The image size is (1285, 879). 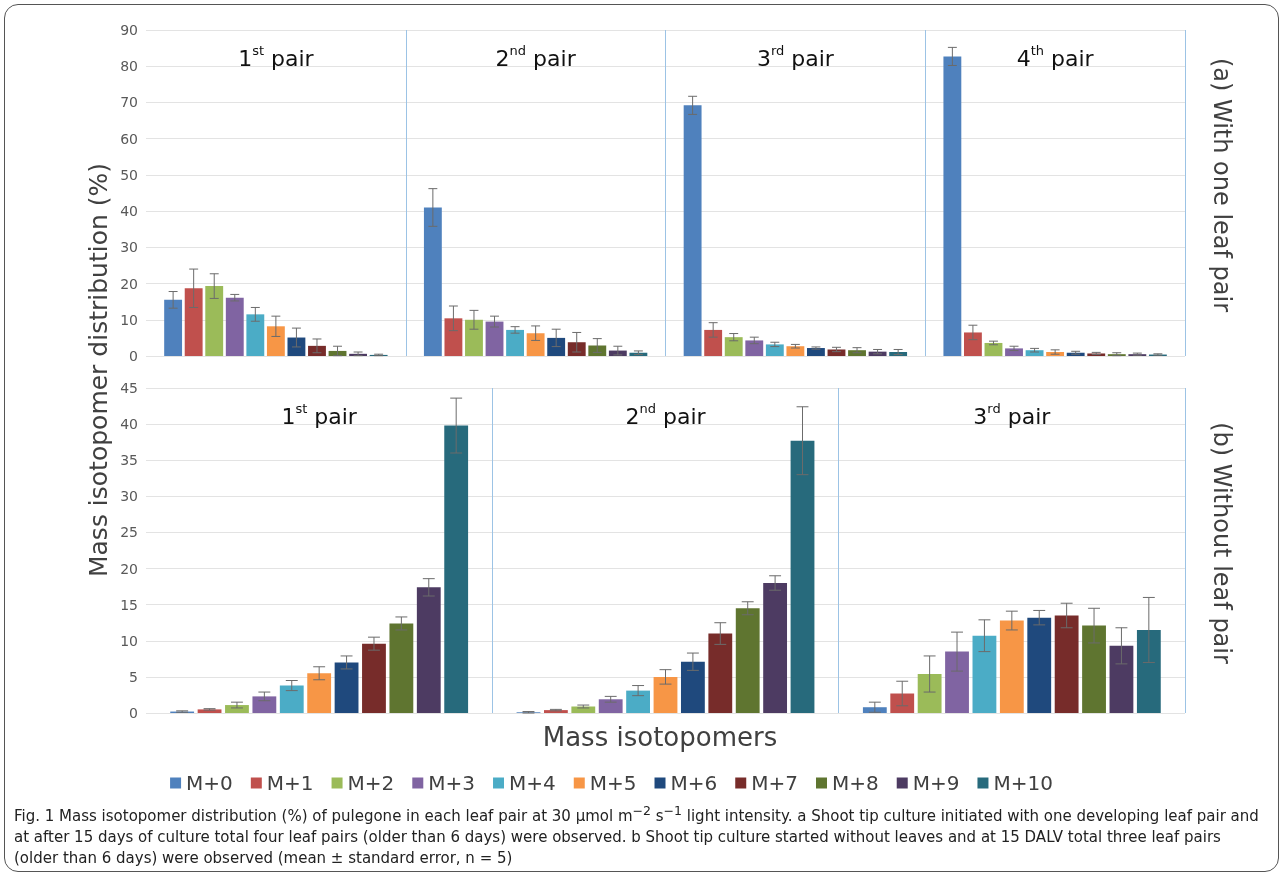 What do you see at coordinates (936, 783) in the screenshot?
I see `legend-label: M+9` at bounding box center [936, 783].